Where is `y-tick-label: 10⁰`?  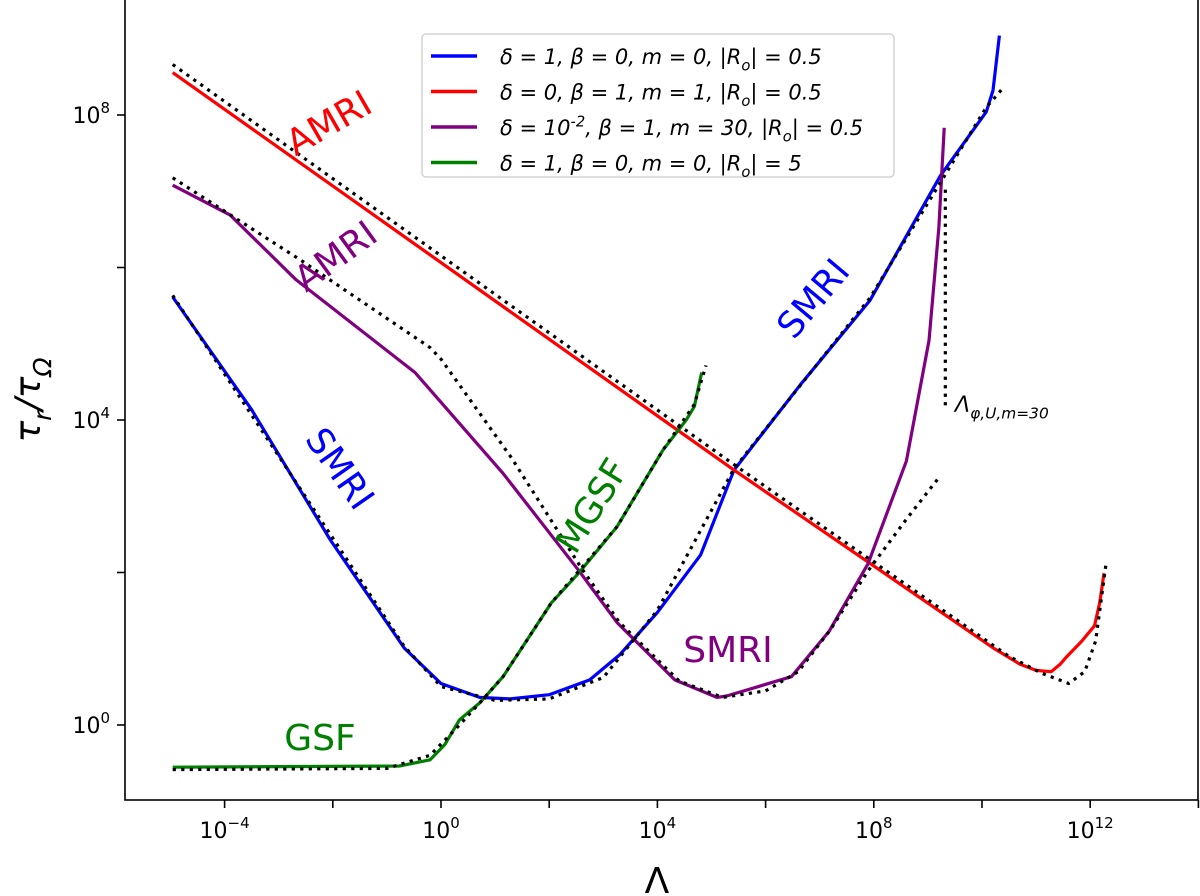 y-tick-label: 10⁰ is located at coordinates (91, 724).